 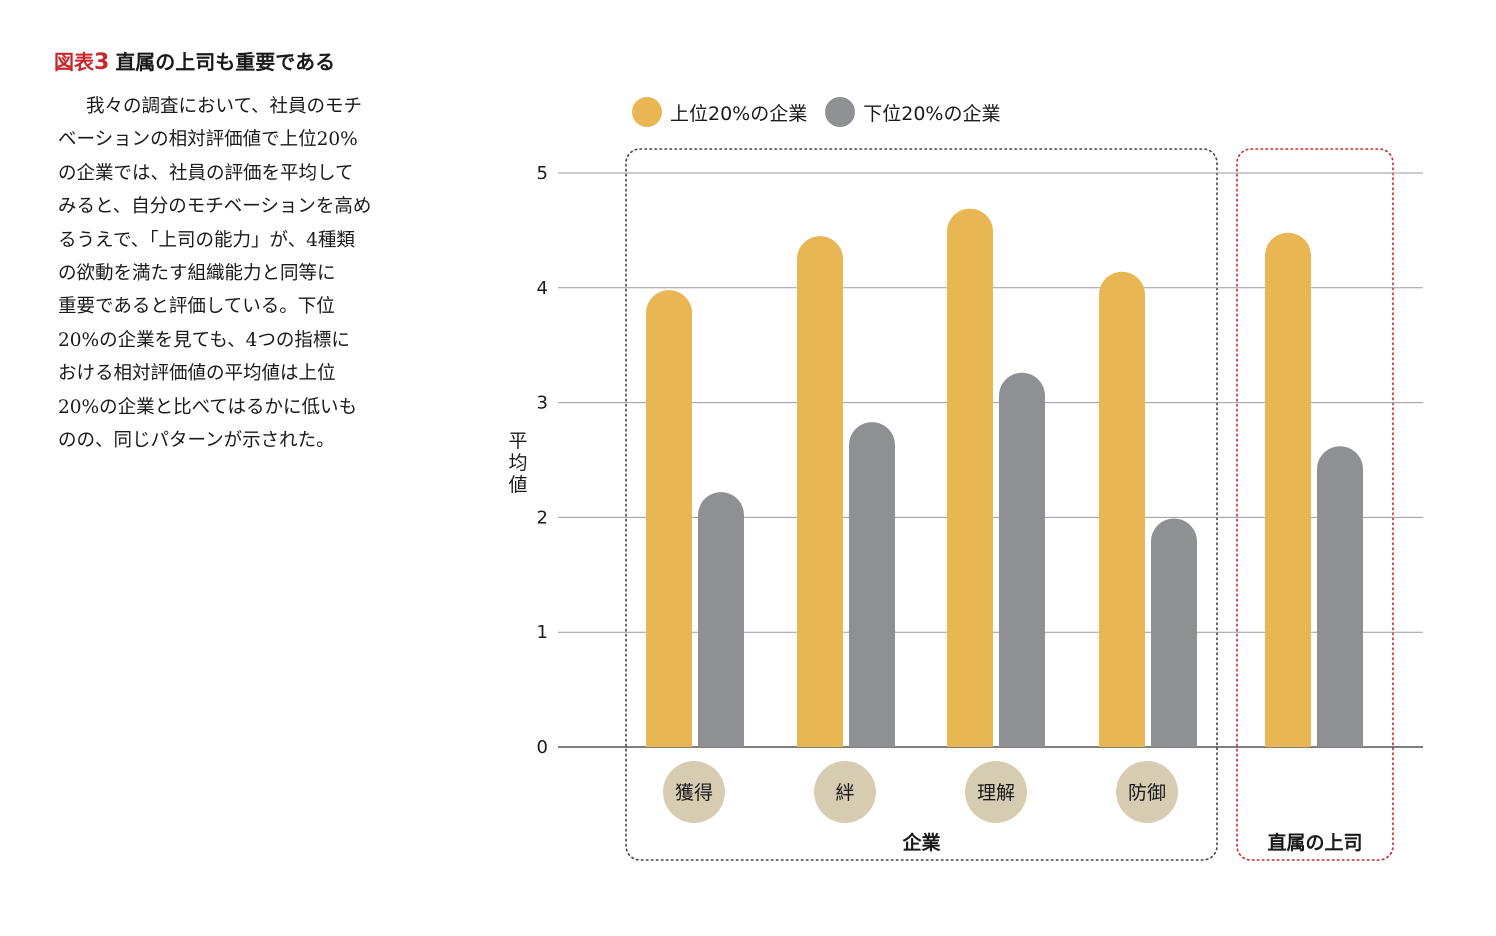 I want to click on body-line: るうえで、「上司の能力」が、4種類, so click(x=206, y=240).